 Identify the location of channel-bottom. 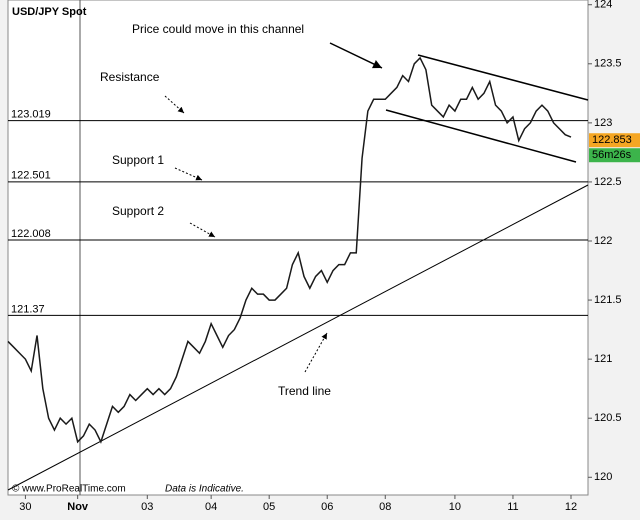
(481, 136).